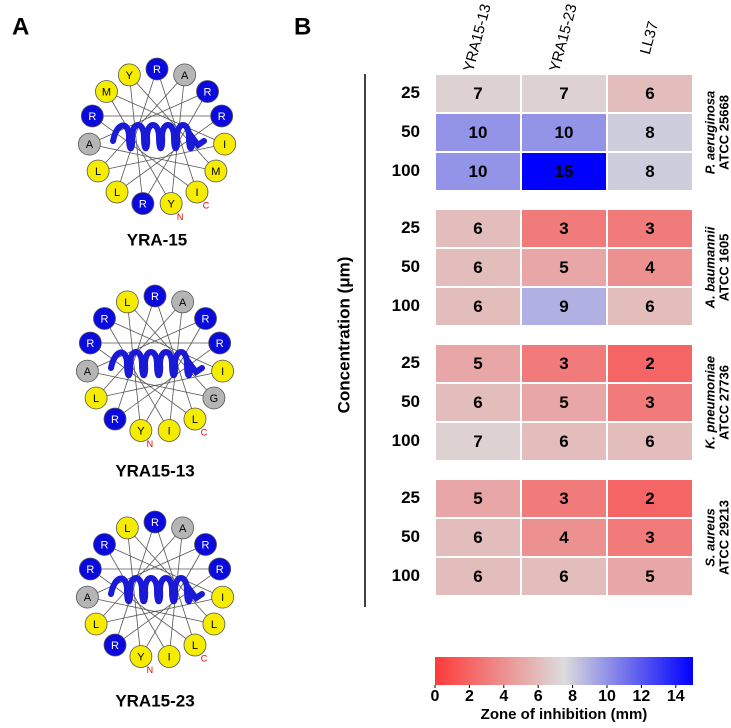 The height and width of the screenshot is (728, 731). What do you see at coordinates (343, 335) in the screenshot?
I see `y-axis-label: Concentration (μm)` at bounding box center [343, 335].